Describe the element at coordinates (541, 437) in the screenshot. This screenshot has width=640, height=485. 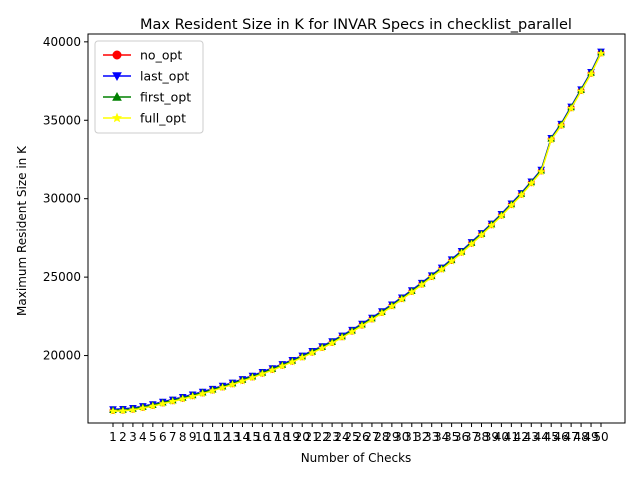
I see `x-tick-label: 44` at that location.